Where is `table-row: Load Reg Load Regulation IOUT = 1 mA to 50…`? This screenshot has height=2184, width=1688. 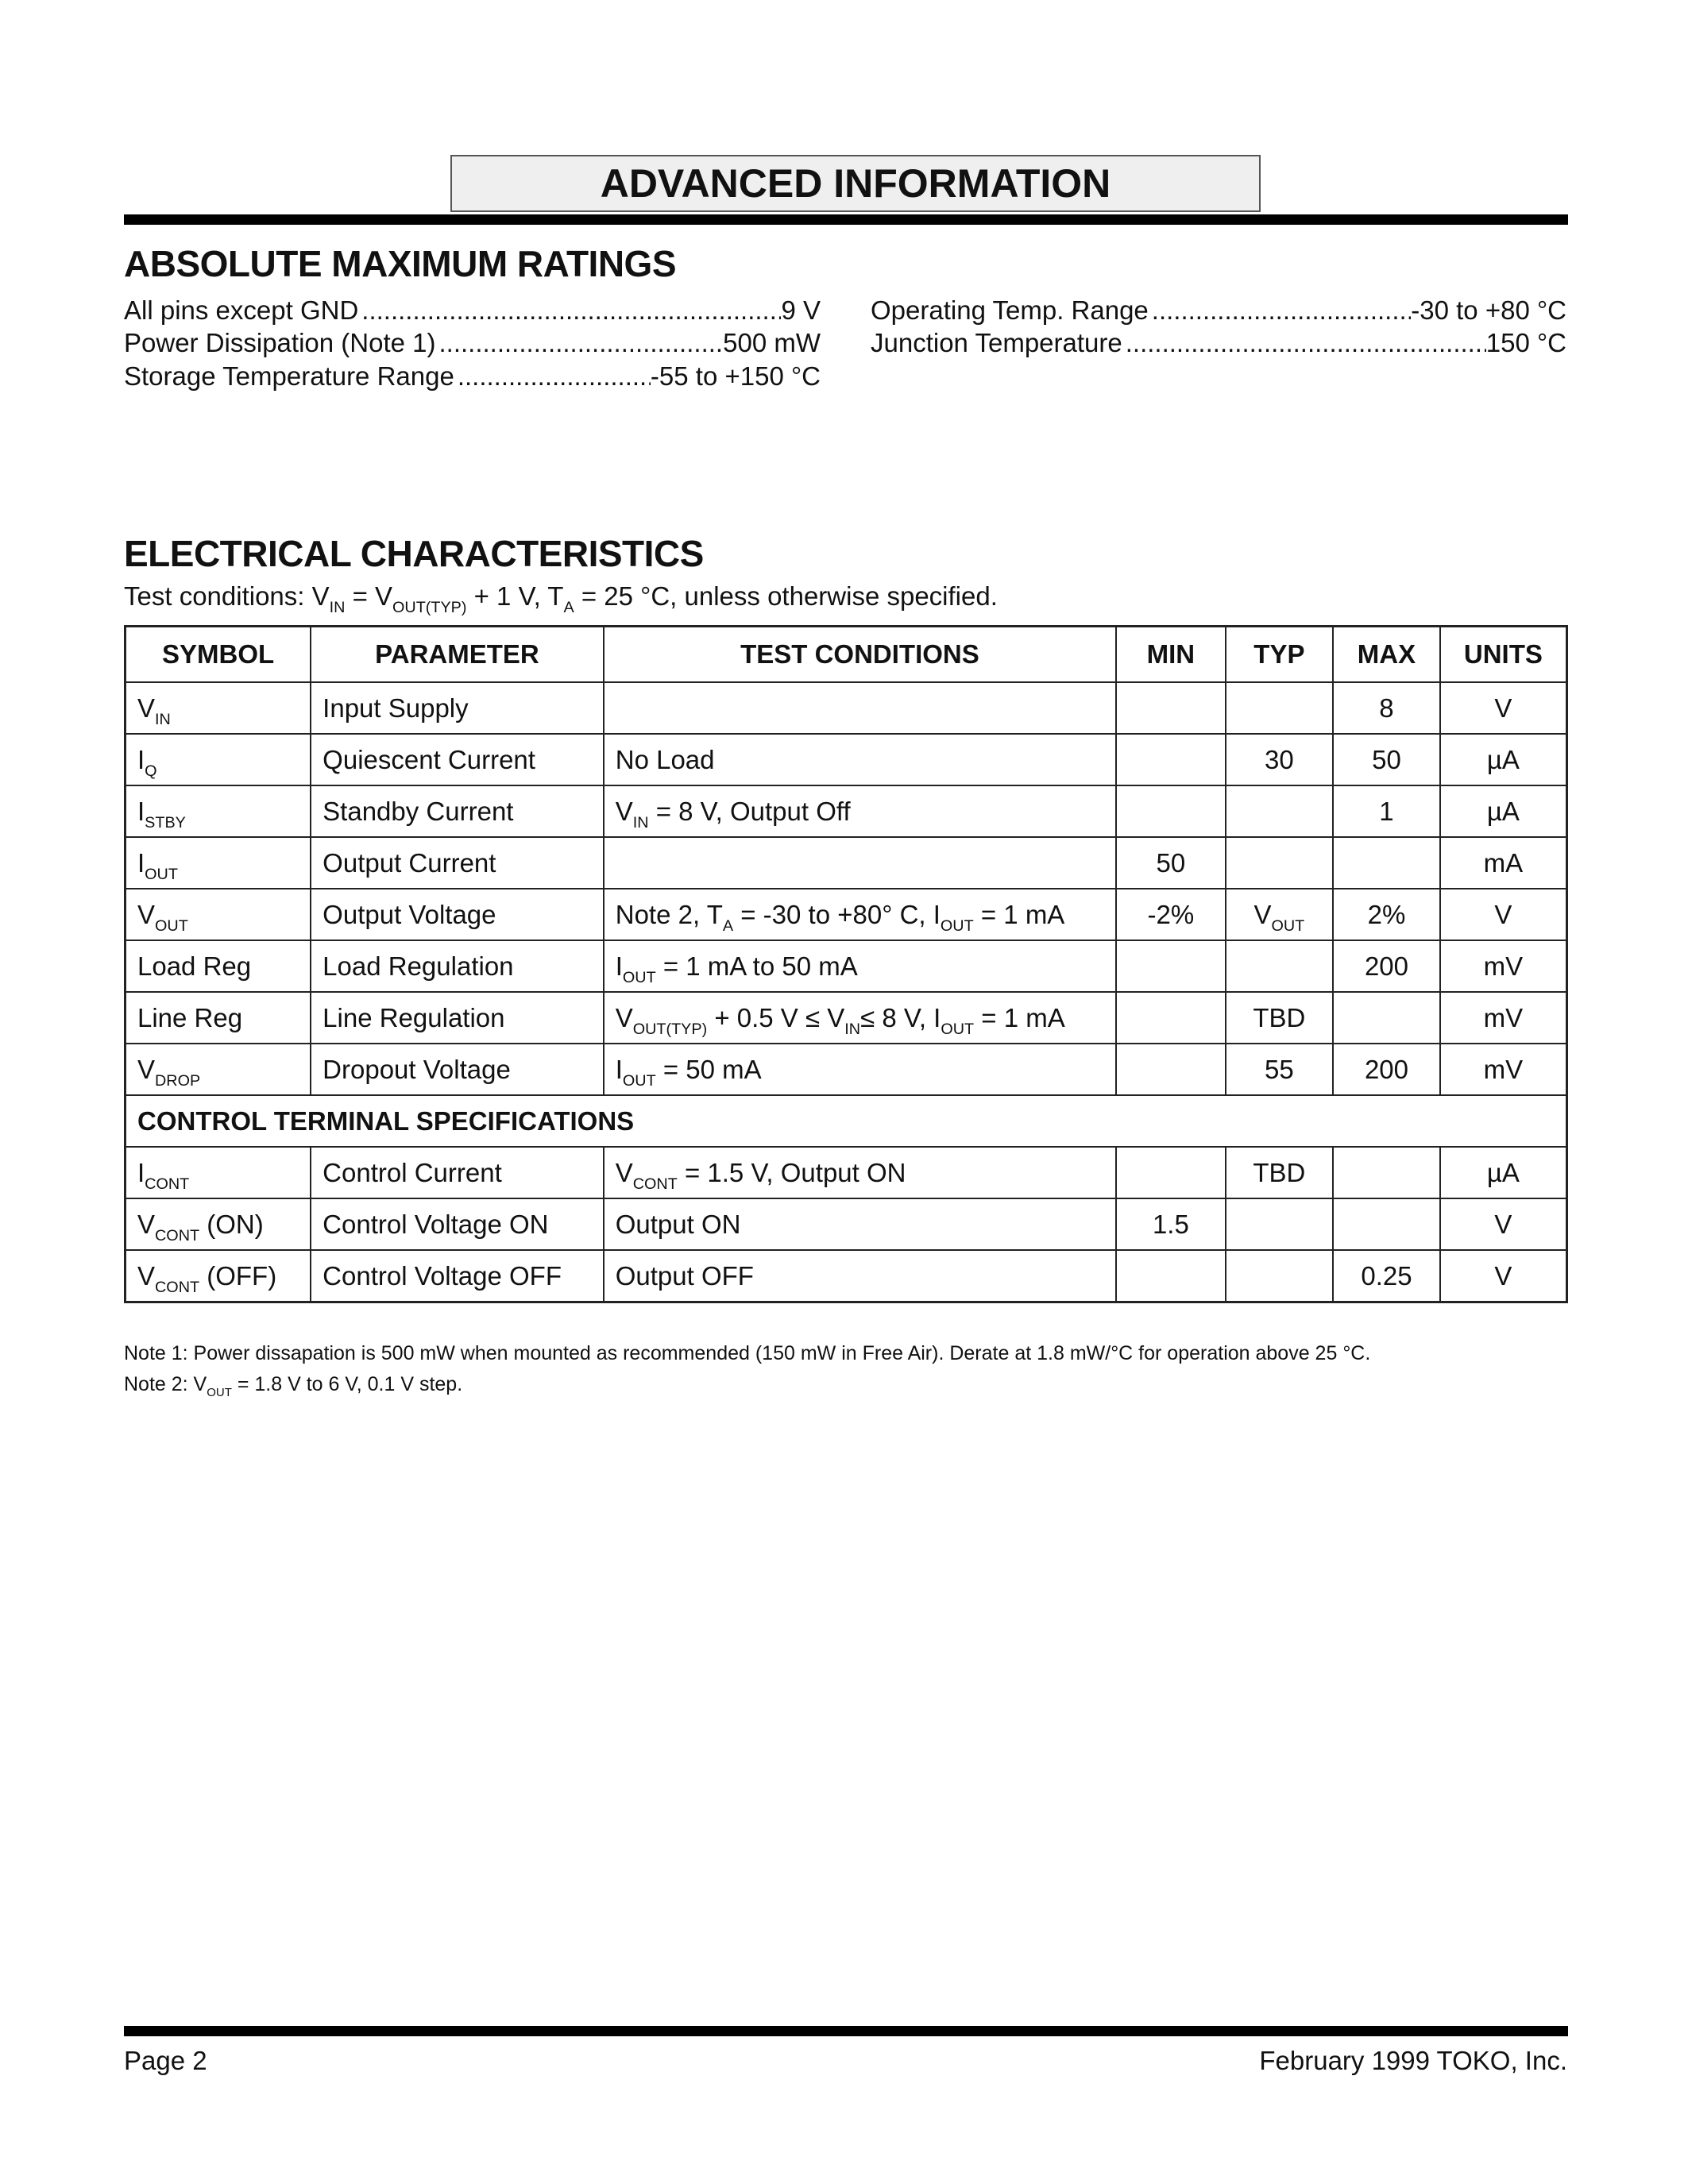
table-row: Load Reg Load Regulation IOUT = 1 mA to 50… is located at coordinates (846, 966).